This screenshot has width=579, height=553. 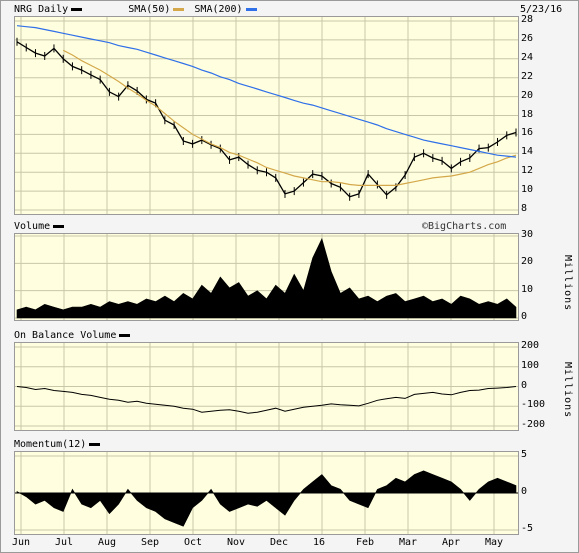 I want to click on obv-plot, so click(x=266, y=386).